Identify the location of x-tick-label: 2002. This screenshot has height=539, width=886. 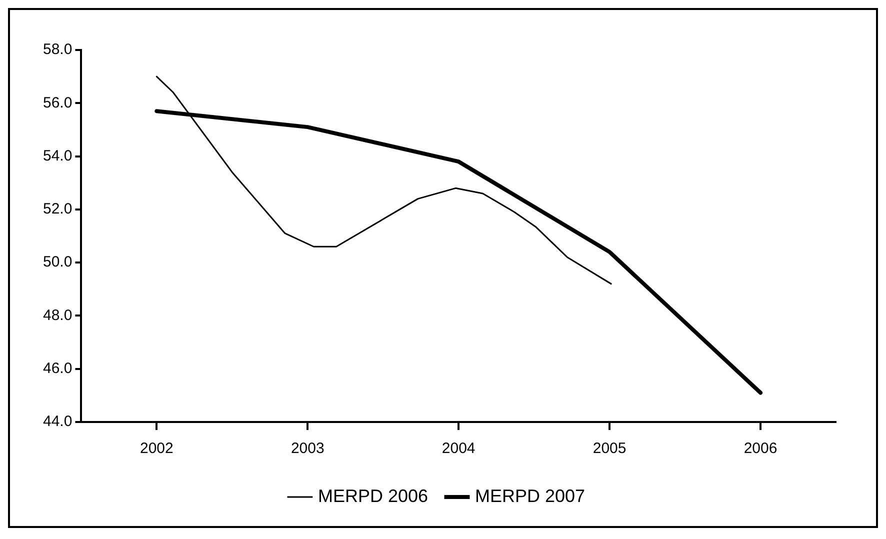
(157, 449).